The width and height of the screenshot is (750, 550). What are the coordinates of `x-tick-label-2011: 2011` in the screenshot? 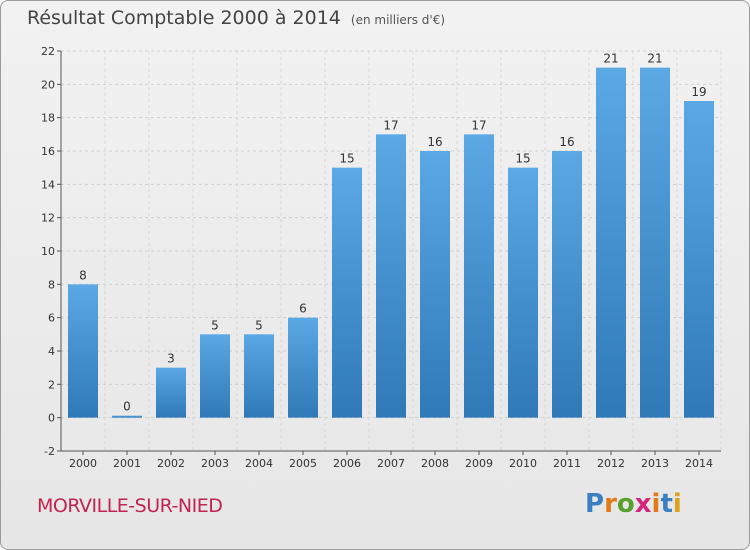 It's located at (567, 463).